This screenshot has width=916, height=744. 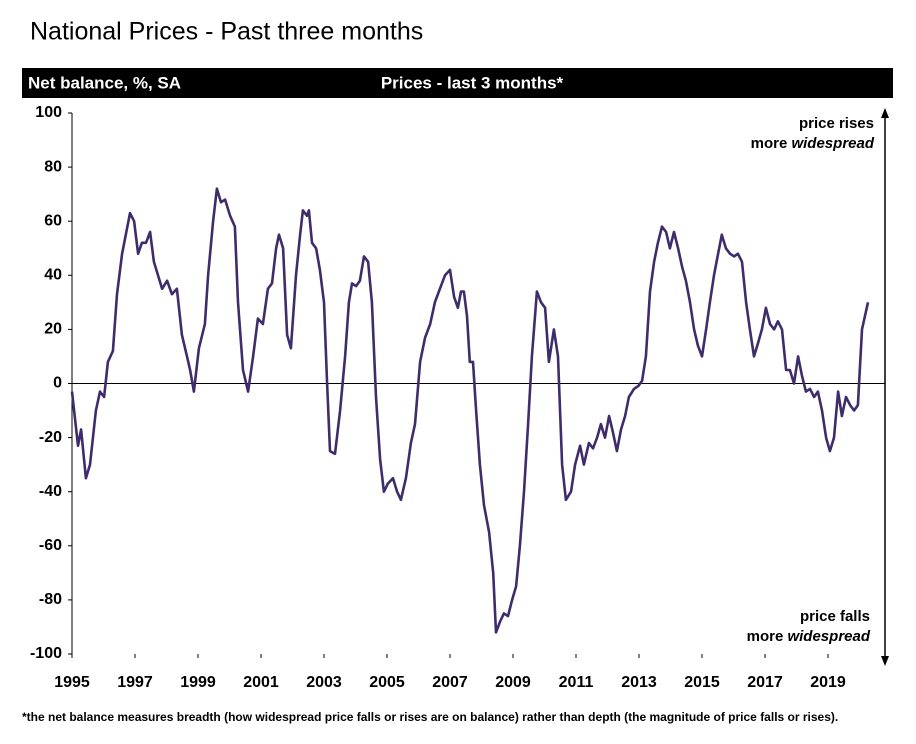 I want to click on header-center: Prices - last 3 months*, so click(x=472, y=82).